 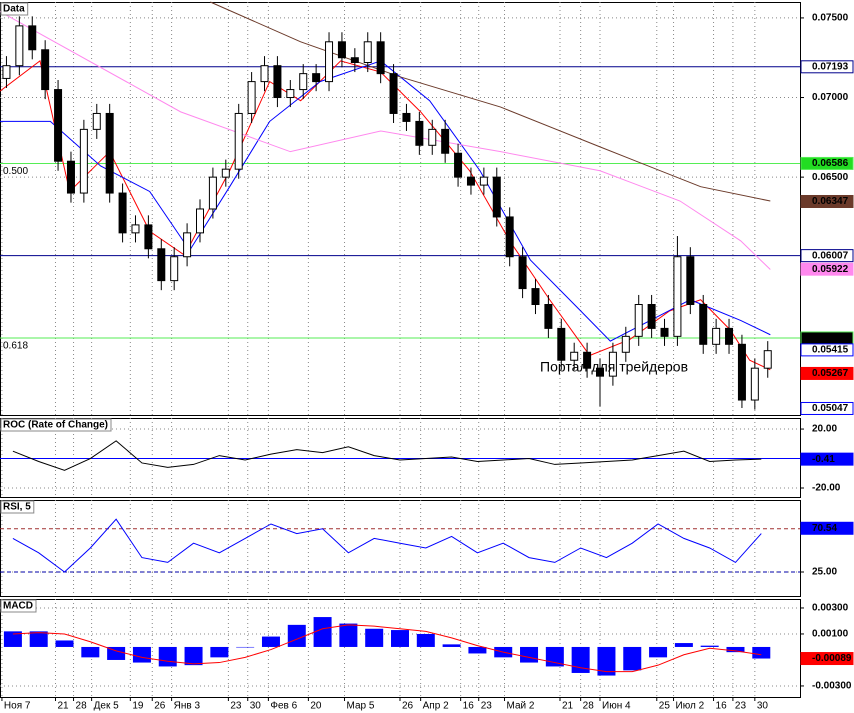 I want to click on x-tick-label: Ноя 7, so click(x=17, y=706).